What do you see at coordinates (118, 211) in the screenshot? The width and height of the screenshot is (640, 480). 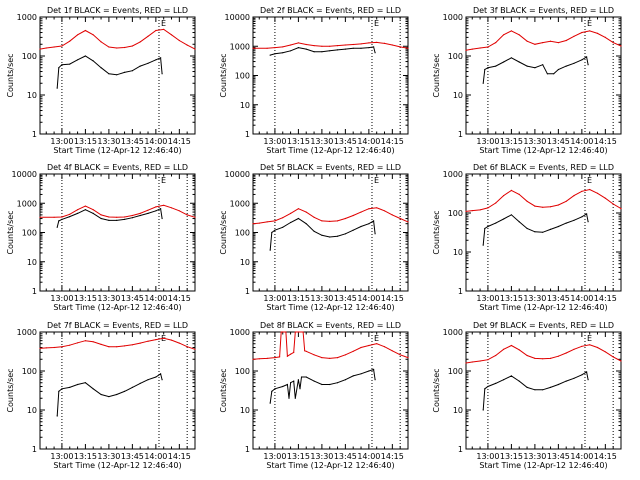 I see `series-line-lld` at bounding box center [118, 211].